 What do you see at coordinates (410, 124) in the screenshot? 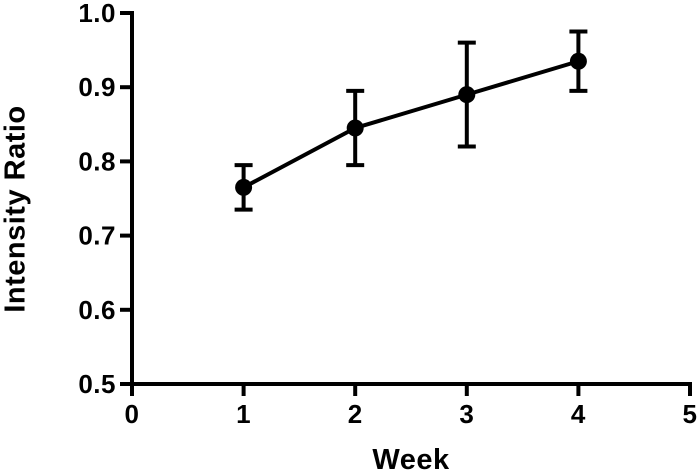
I see `data-line` at bounding box center [410, 124].